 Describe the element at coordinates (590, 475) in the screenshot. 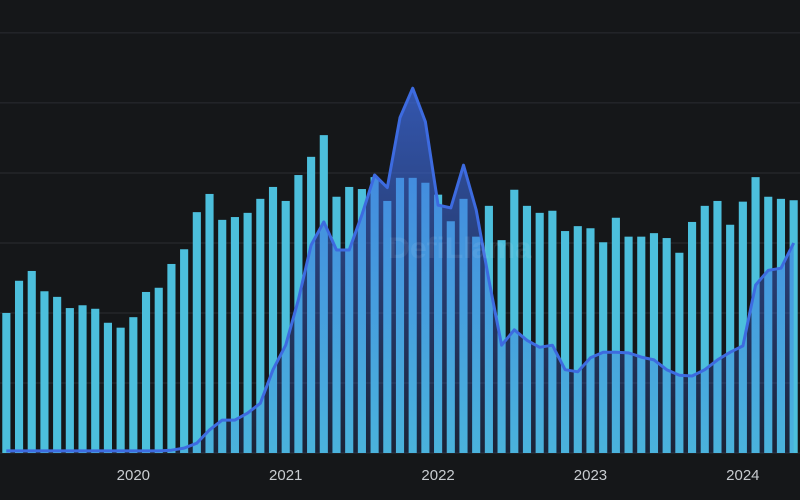

I see `x-tick-label: 2023` at that location.